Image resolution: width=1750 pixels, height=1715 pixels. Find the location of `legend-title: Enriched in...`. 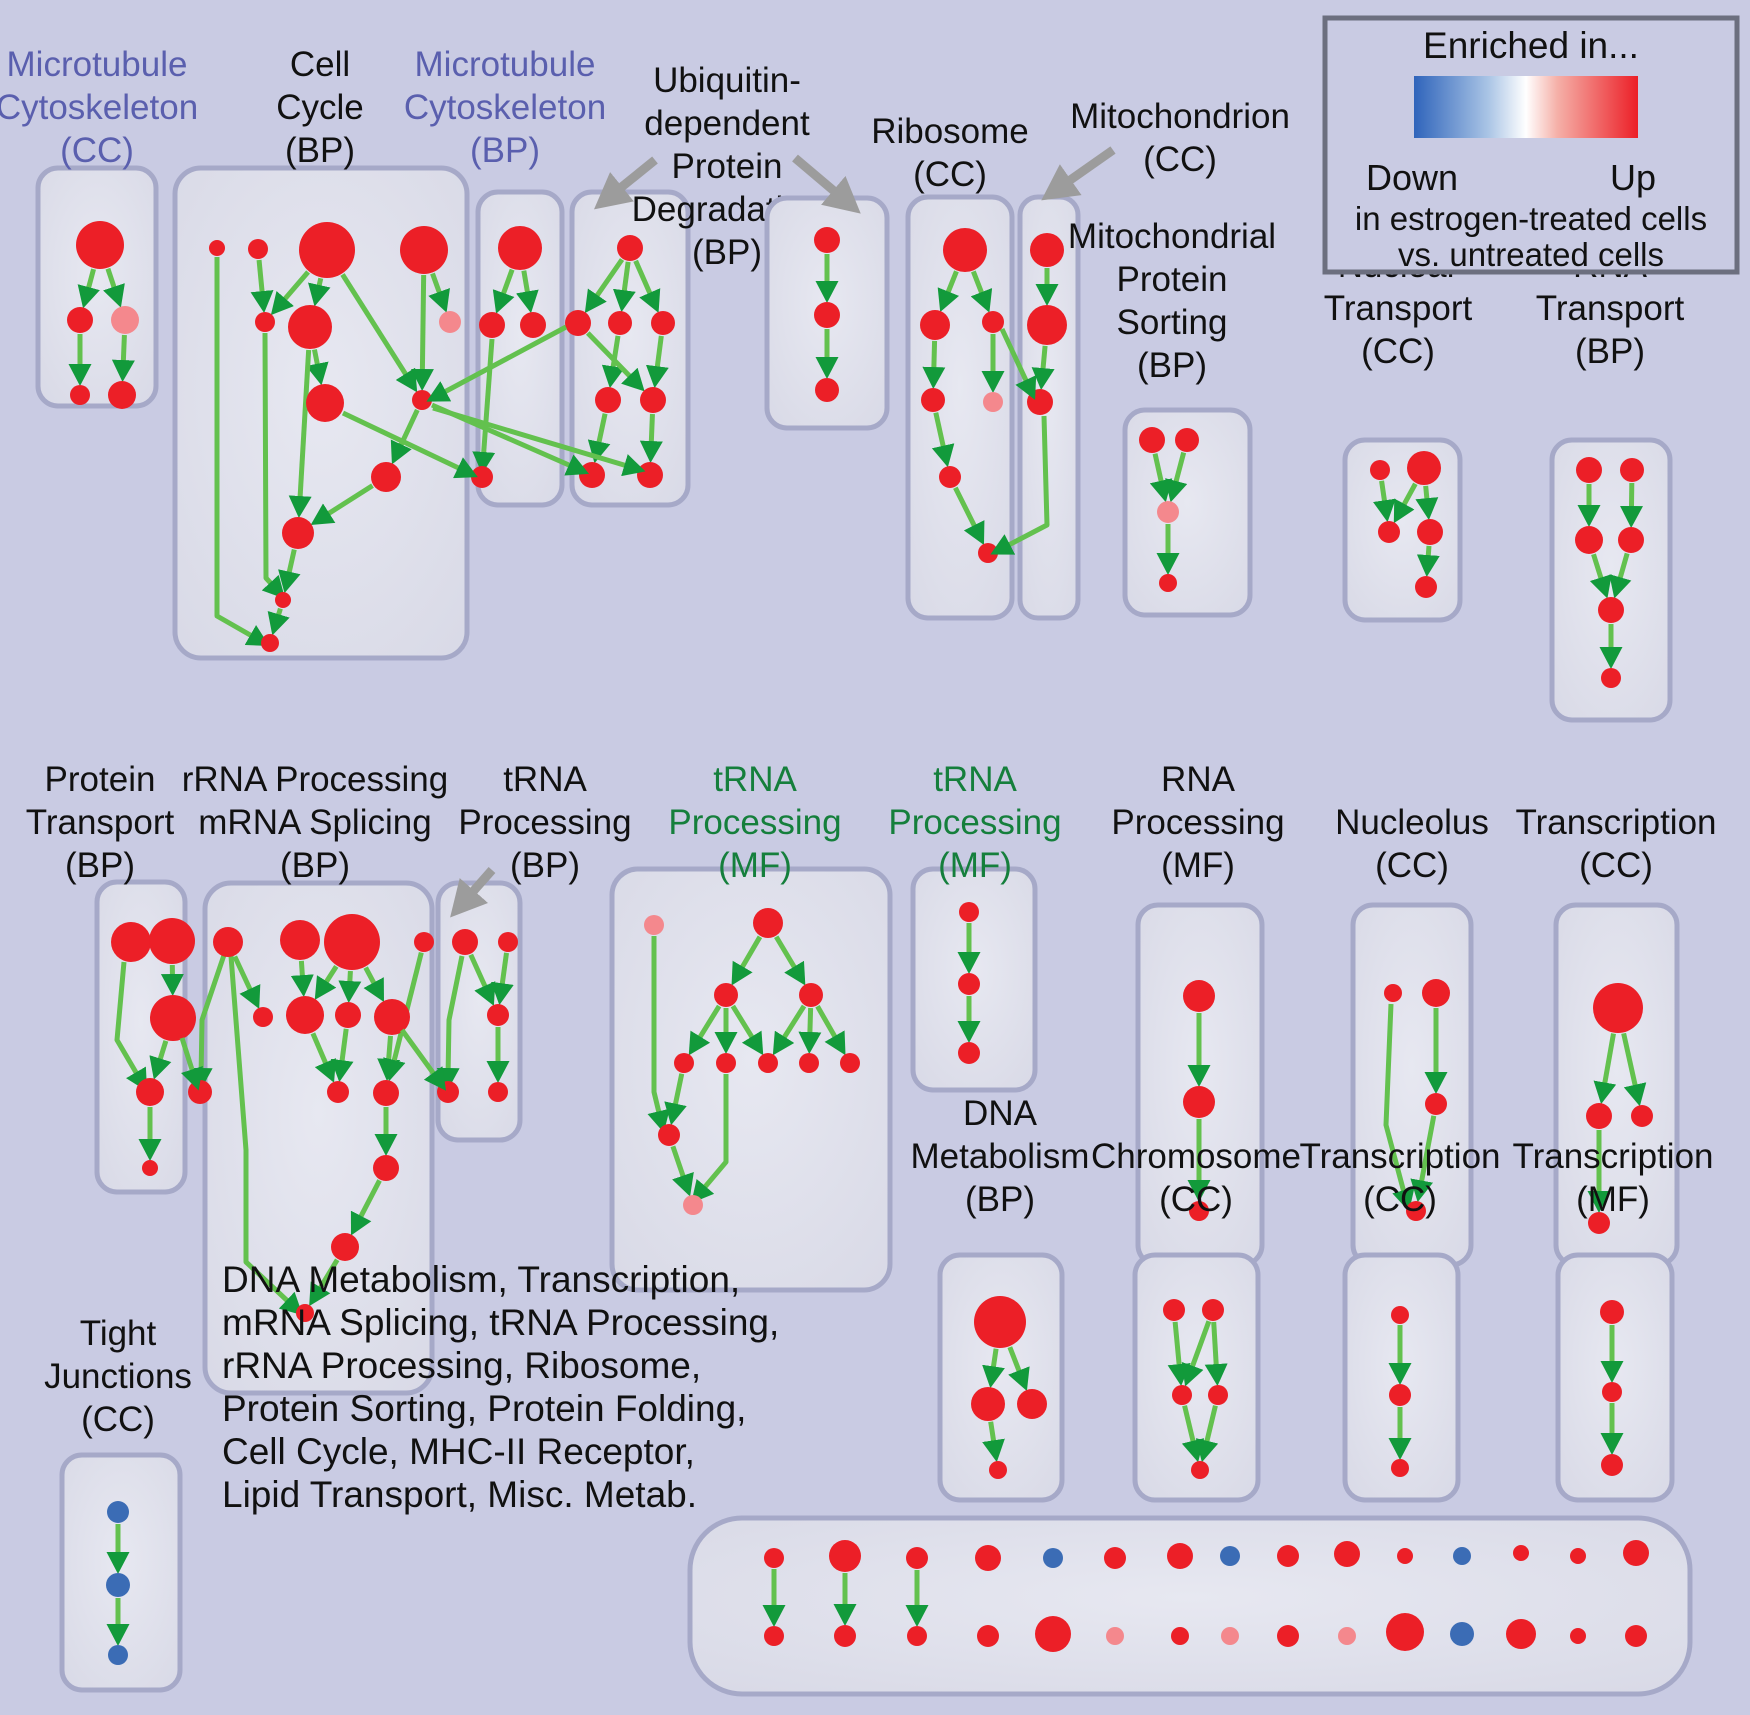

legend-title: Enriched in... is located at coordinates (1531, 45).